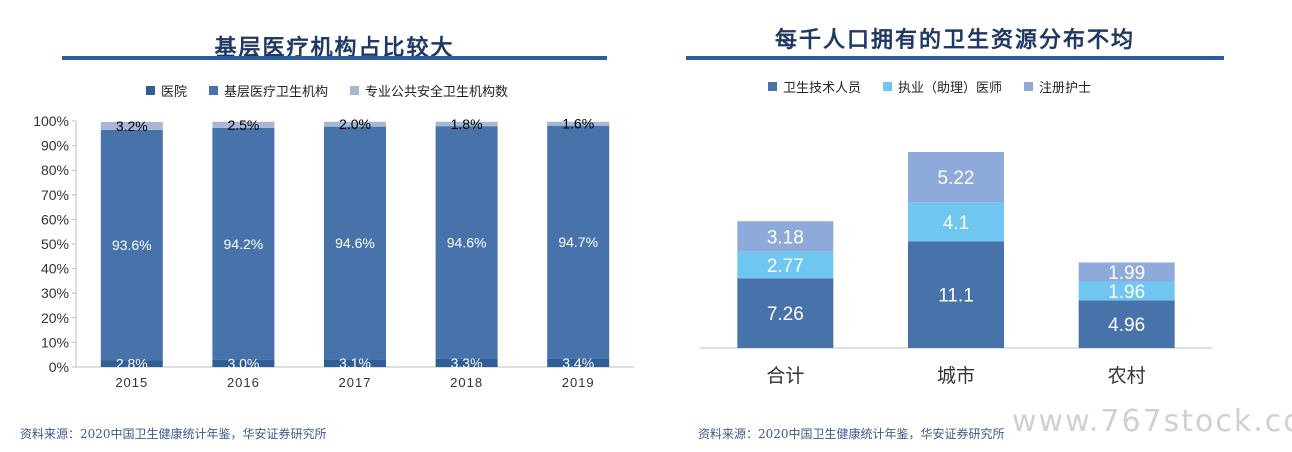  I want to click on y-tick-label: 100%, so click(51, 121).